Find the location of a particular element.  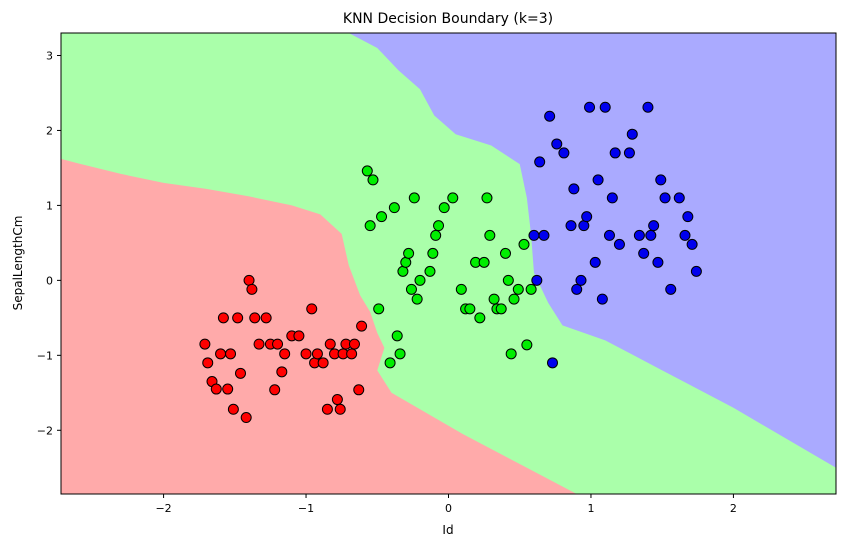

y-tick-label: 0 is located at coordinates (49, 280).